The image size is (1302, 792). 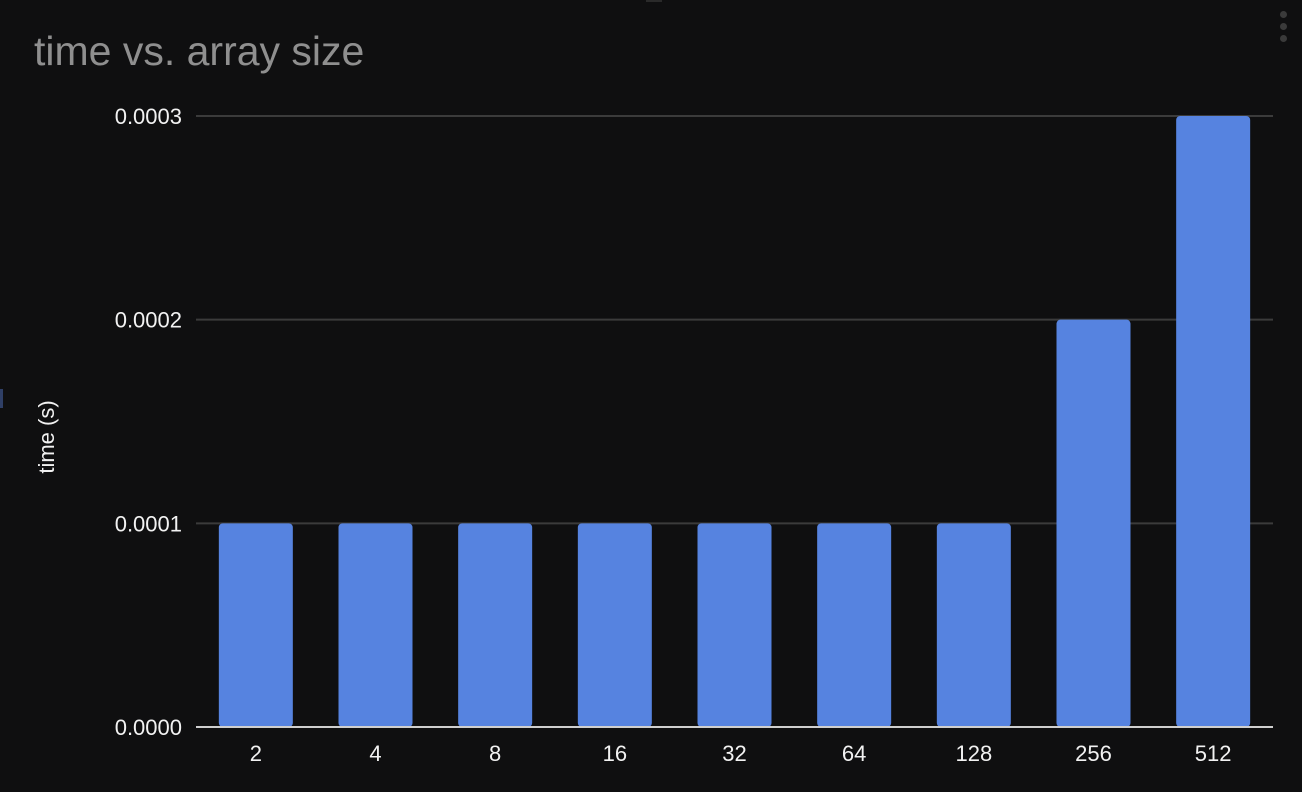 I want to click on y-tick-label: 0.0002, so click(x=148, y=320).